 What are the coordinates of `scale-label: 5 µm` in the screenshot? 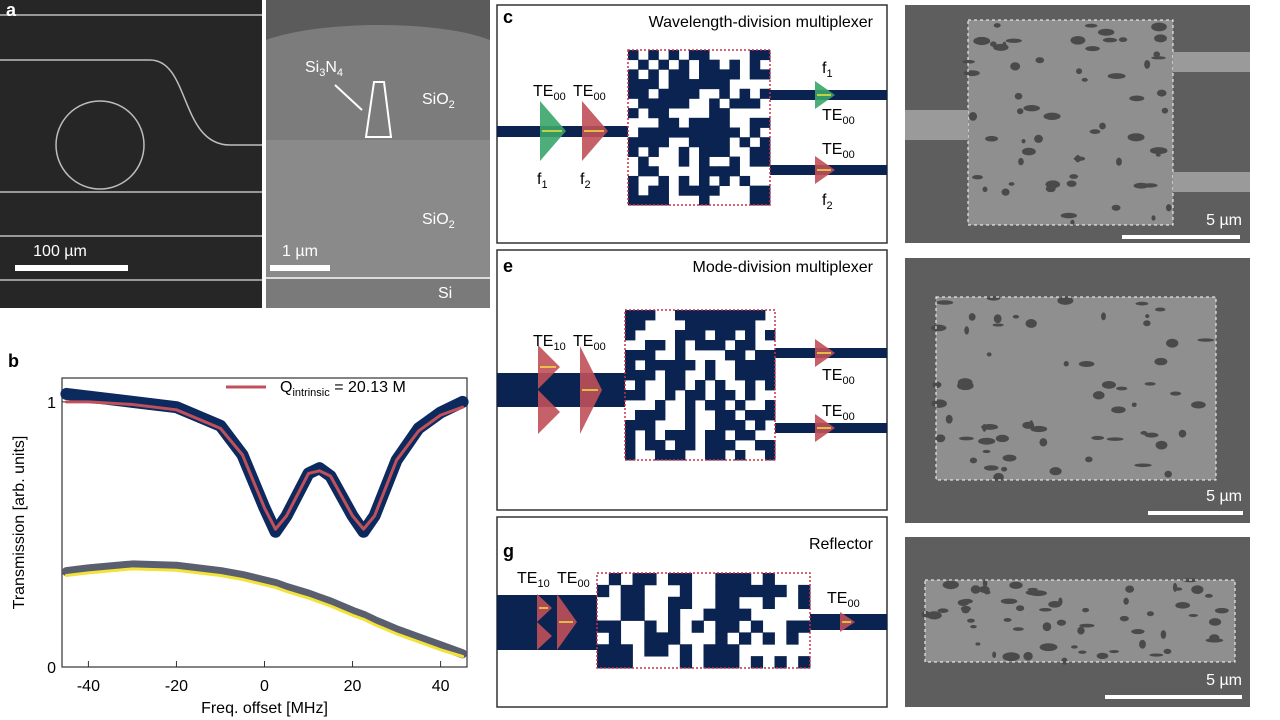 It's located at (1224, 496).